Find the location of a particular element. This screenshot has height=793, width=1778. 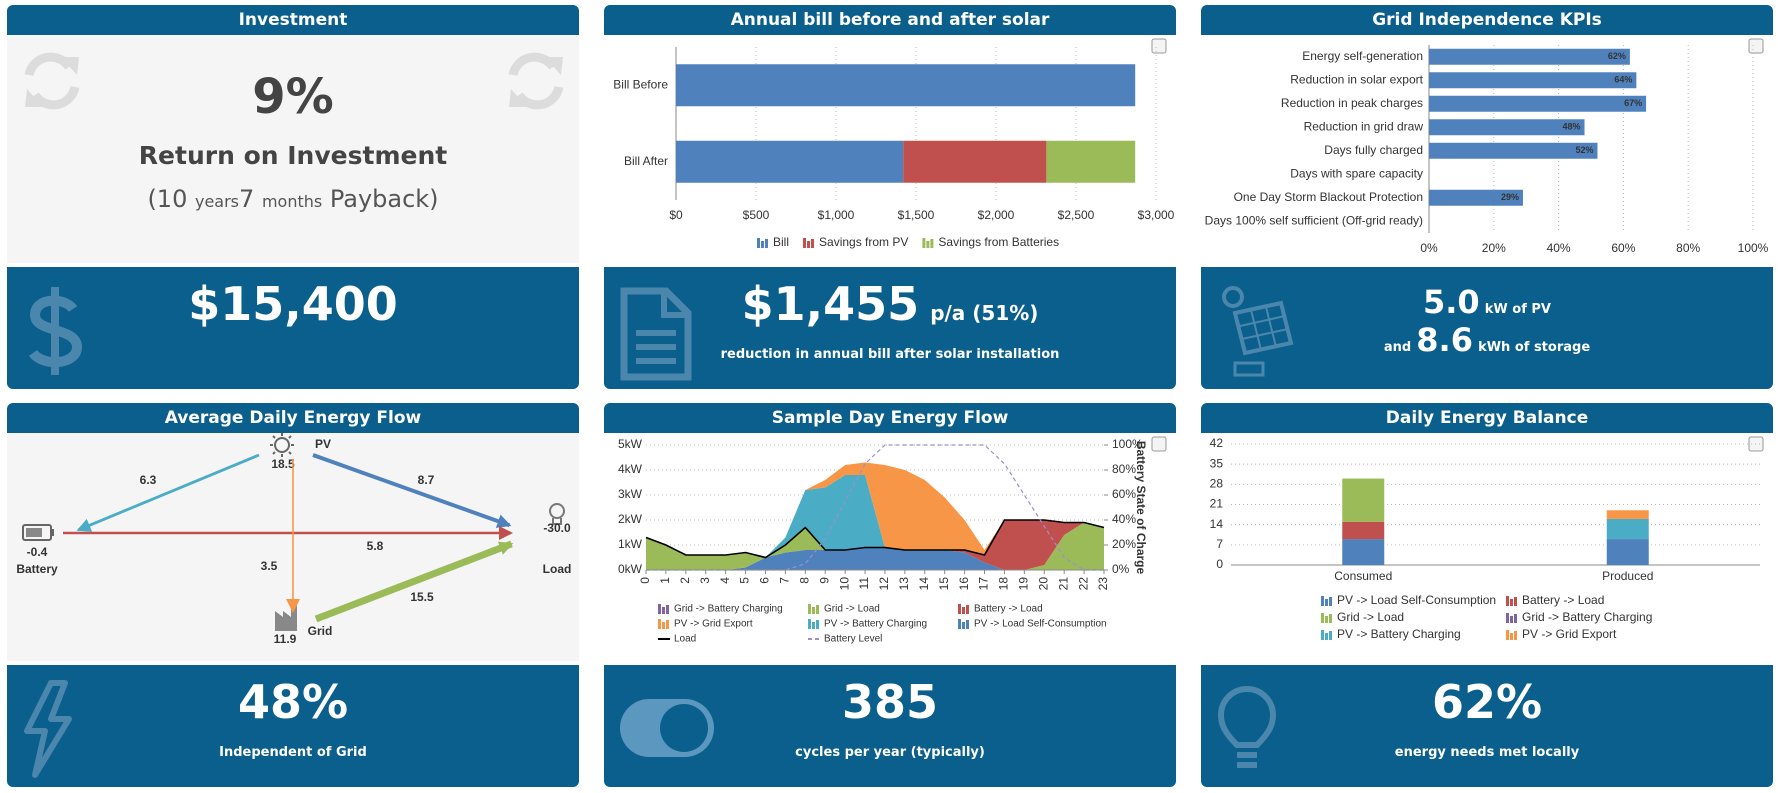

x-tick-label: Consumed is located at coordinates (1363, 576).